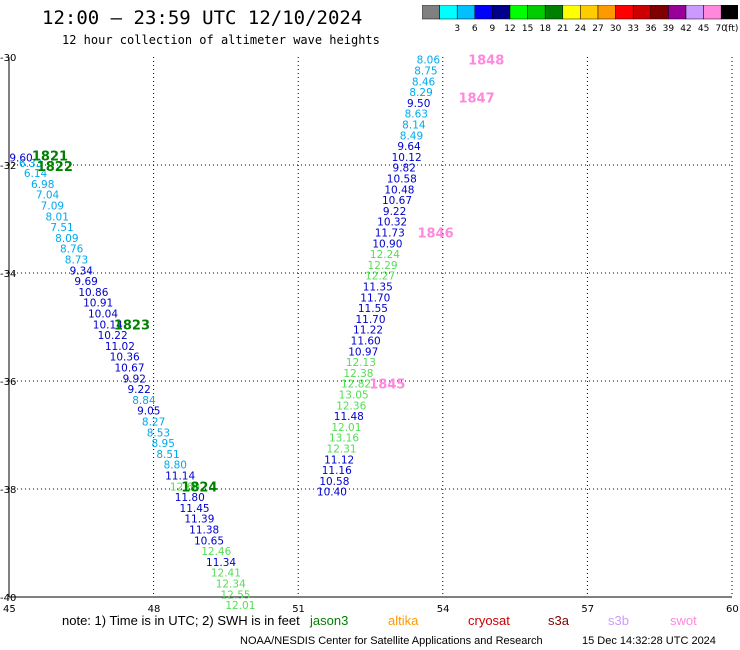 Image resolution: width=740 pixels, height=650 pixels. What do you see at coordinates (204, 531) in the screenshot?
I see `swh-value-label: 11.38` at bounding box center [204, 531].